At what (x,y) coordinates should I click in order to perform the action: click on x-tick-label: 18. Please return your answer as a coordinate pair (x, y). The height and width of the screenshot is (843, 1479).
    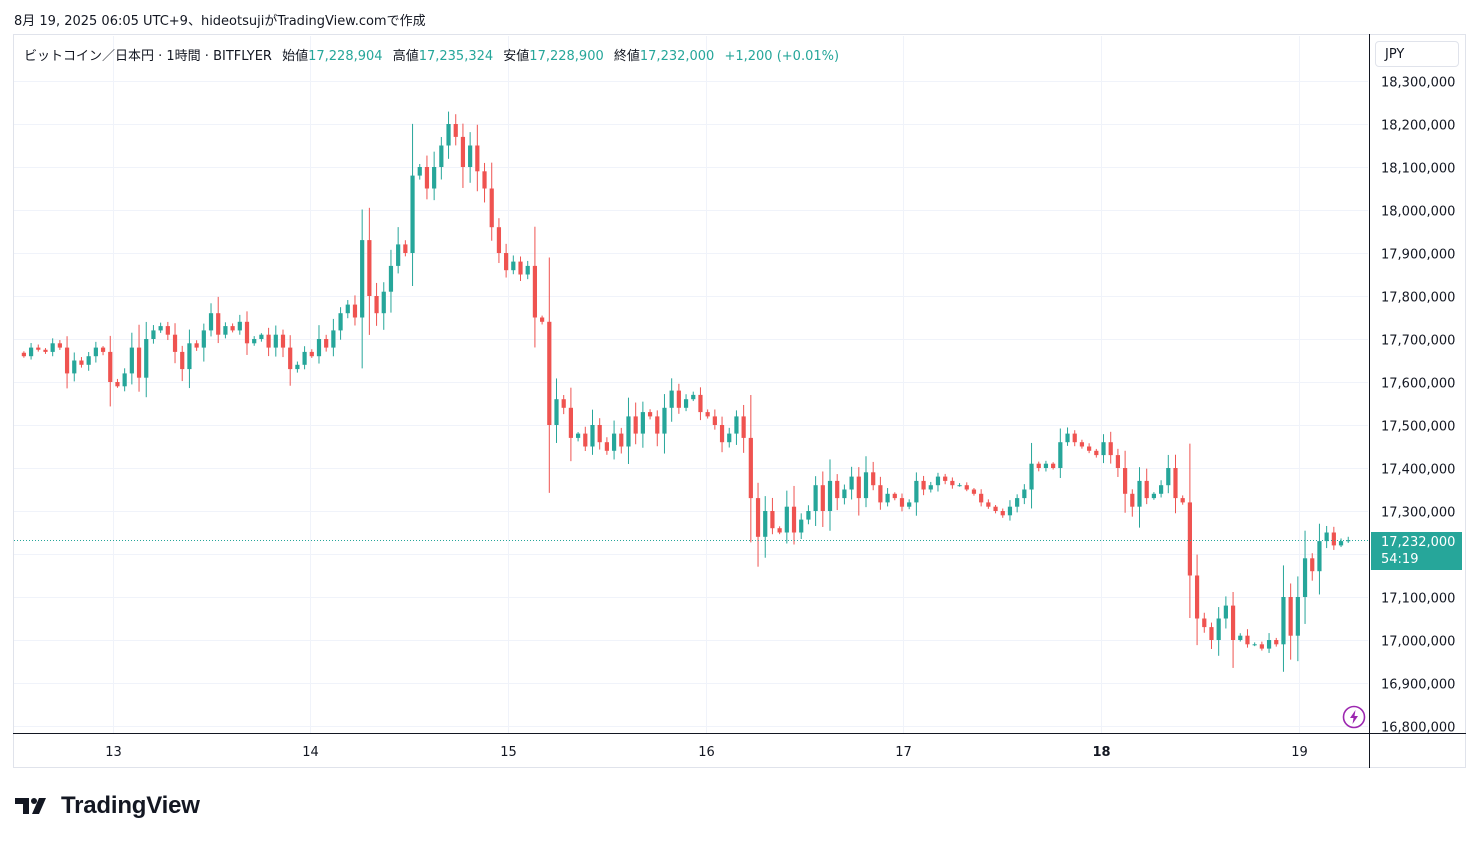
    Looking at the image, I should click on (1101, 752).